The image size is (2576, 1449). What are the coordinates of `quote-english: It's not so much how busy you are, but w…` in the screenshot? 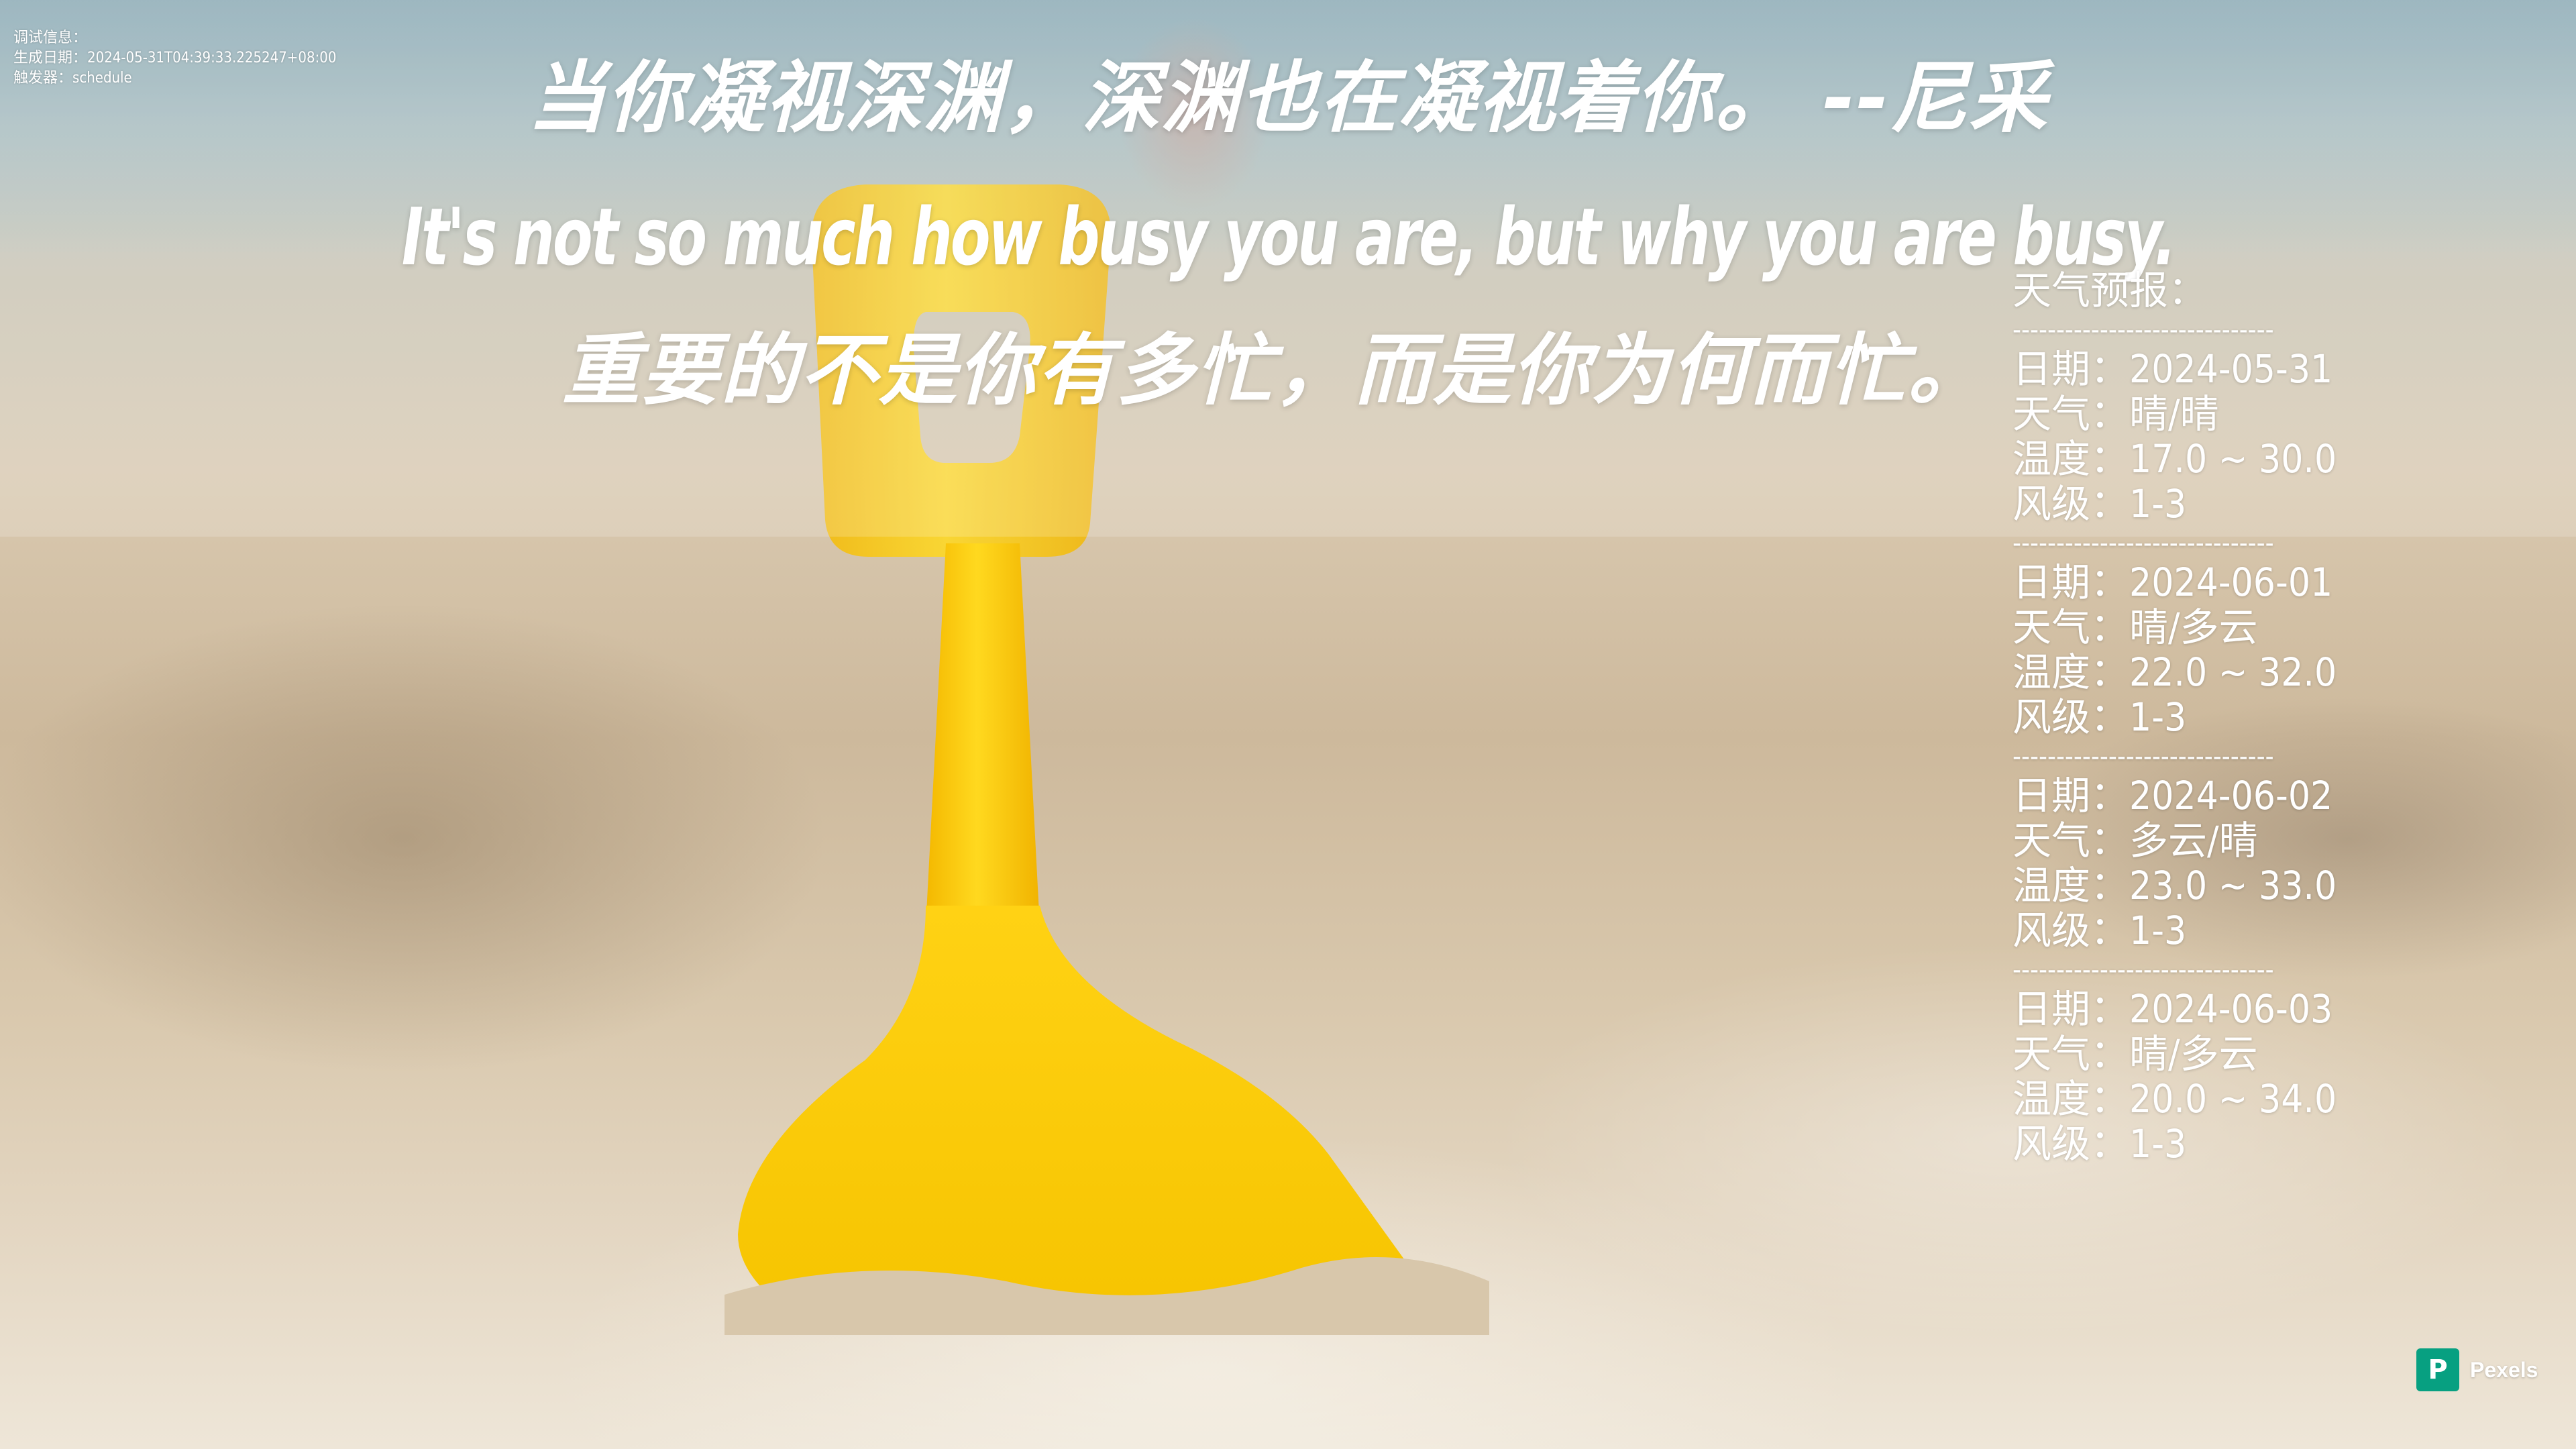 It's located at (1289, 237).